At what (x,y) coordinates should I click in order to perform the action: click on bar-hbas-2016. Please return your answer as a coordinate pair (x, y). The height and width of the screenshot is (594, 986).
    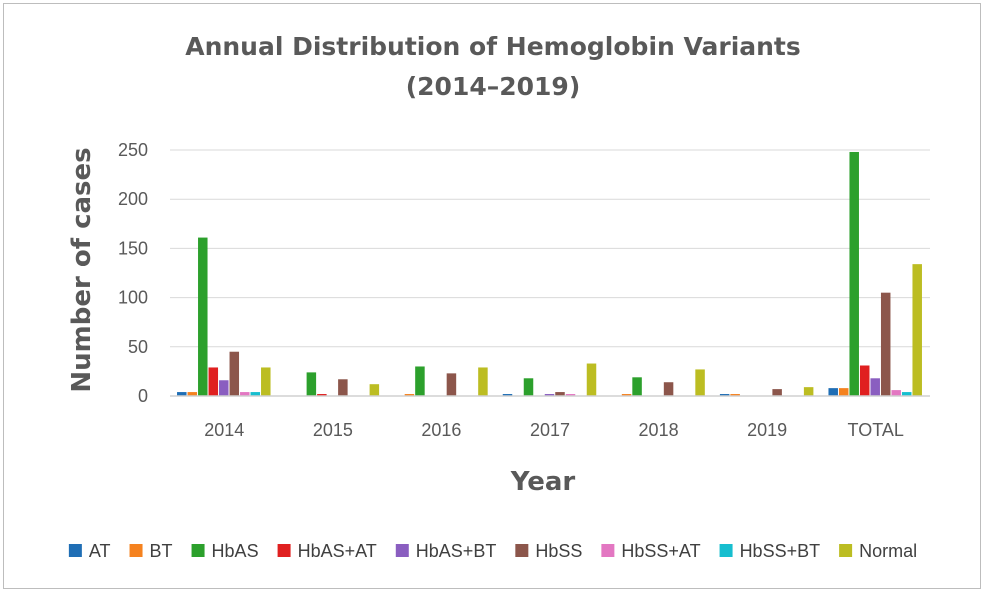
    Looking at the image, I should click on (420, 381).